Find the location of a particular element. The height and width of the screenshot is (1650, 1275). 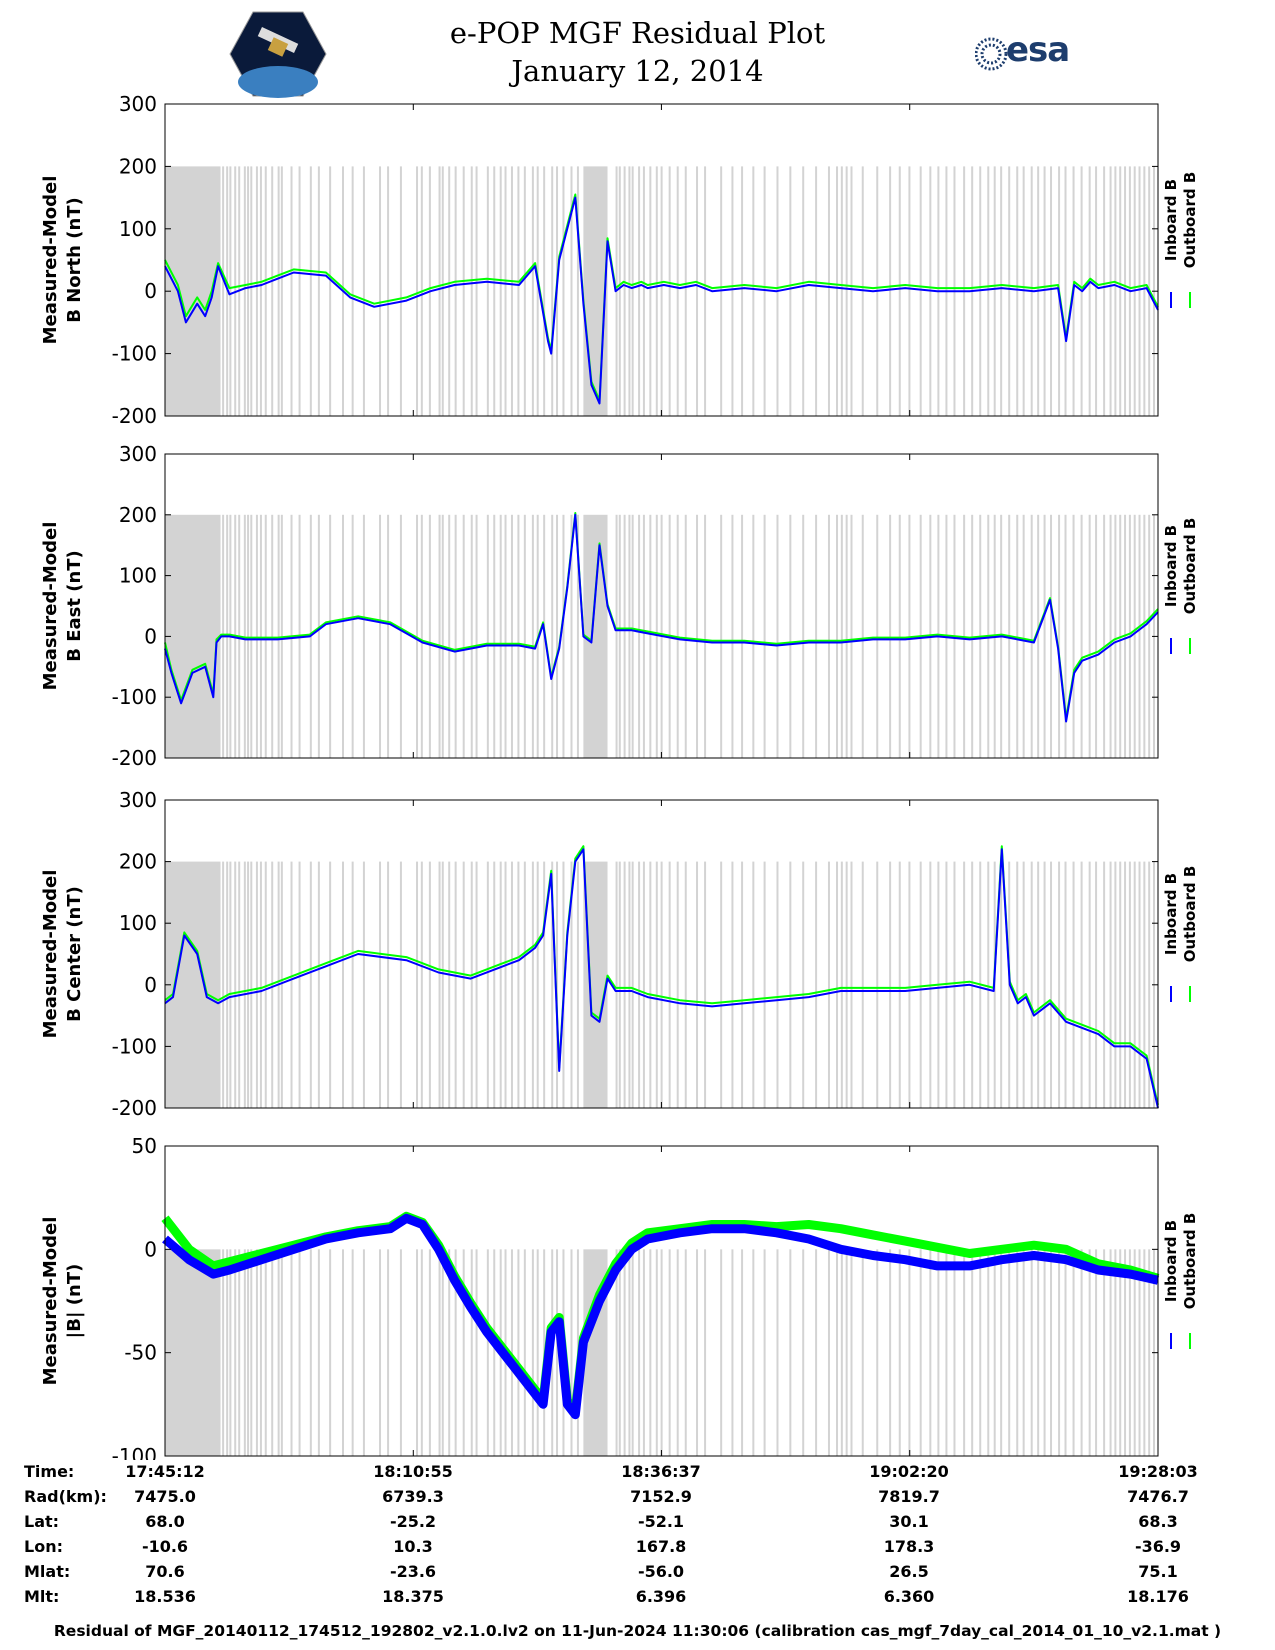

info-cell: 68.0 is located at coordinates (165, 1521).